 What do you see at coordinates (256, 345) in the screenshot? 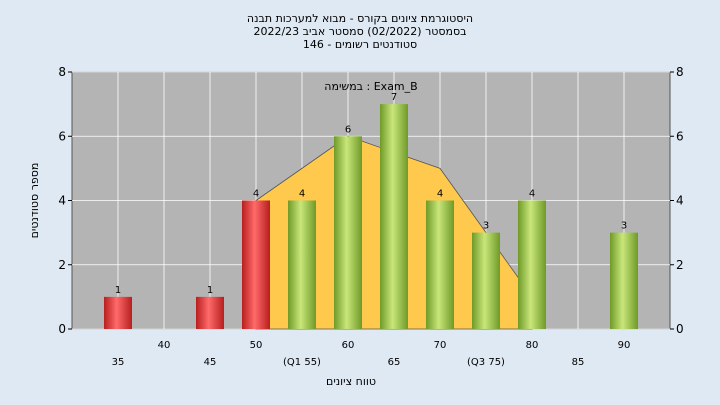
I see `x-tick-50: 50` at bounding box center [256, 345].